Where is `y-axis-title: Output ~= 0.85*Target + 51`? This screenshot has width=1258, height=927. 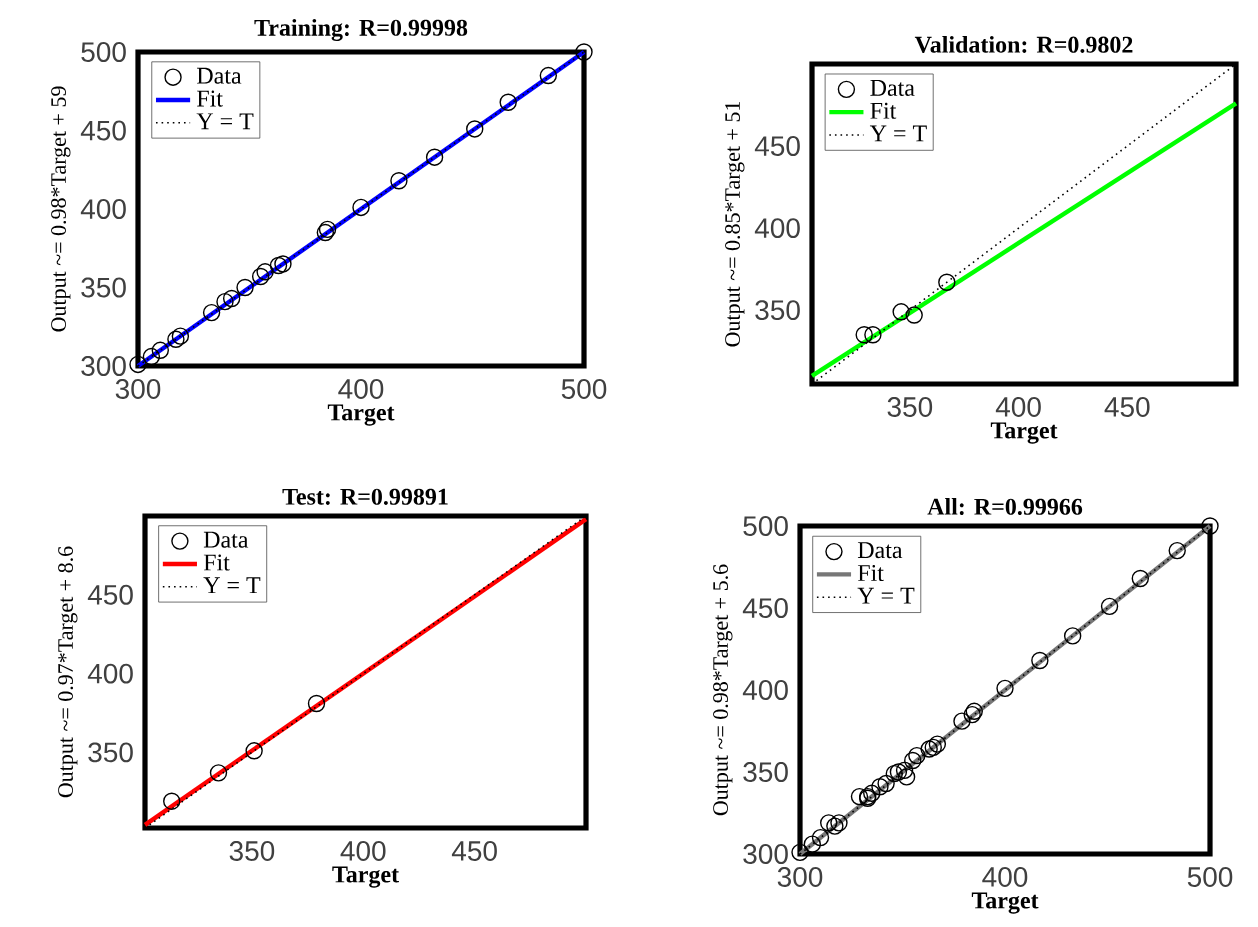 y-axis-title: Output ~= 0.85*Target + 51 is located at coordinates (735, 224).